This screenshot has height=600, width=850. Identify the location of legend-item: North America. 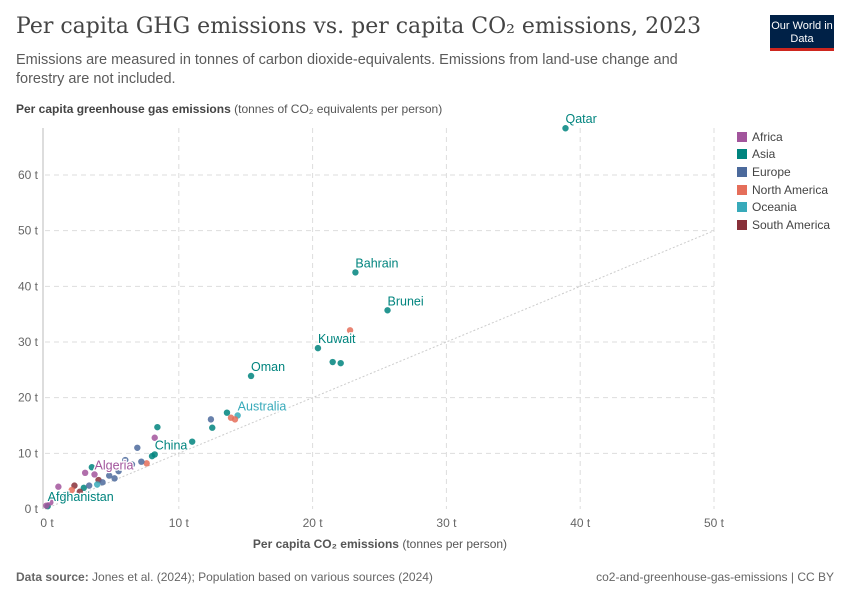
(783, 190).